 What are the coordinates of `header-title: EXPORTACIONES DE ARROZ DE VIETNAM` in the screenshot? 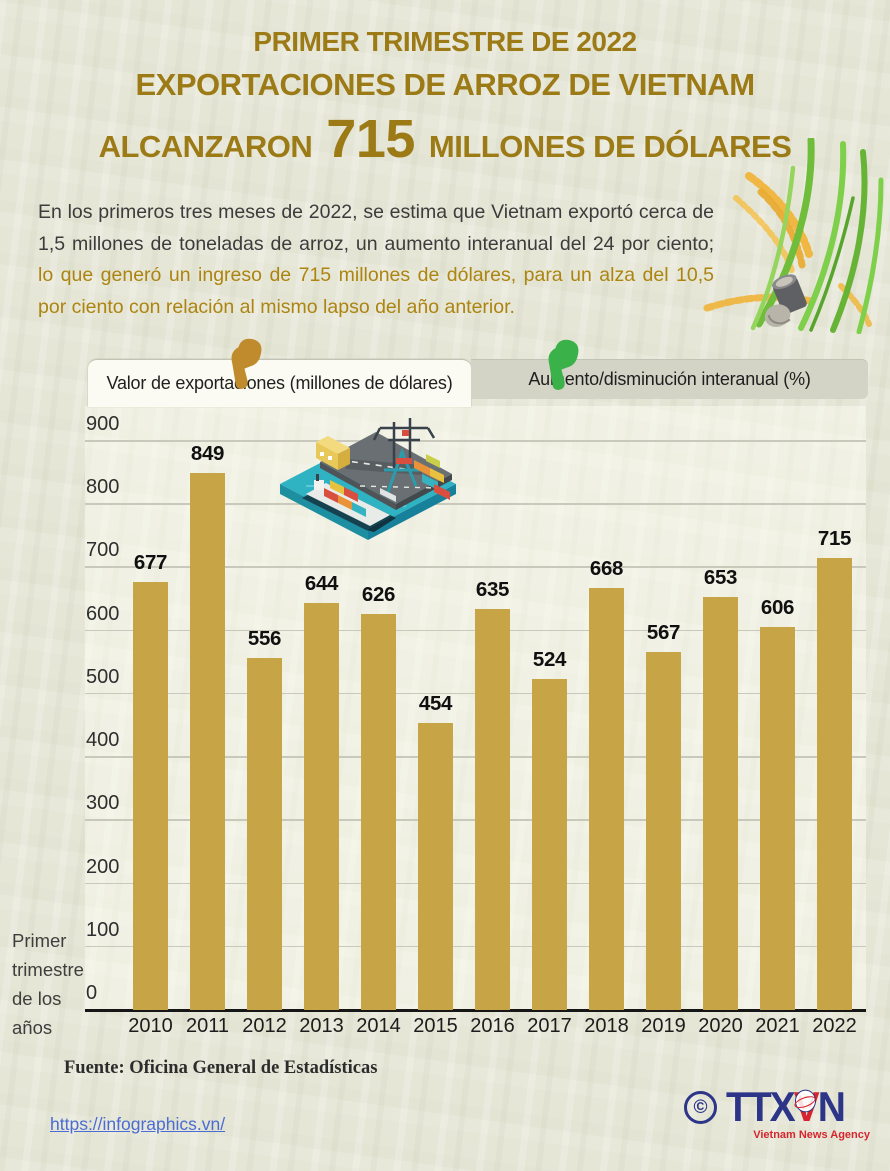 It's located at (445, 84).